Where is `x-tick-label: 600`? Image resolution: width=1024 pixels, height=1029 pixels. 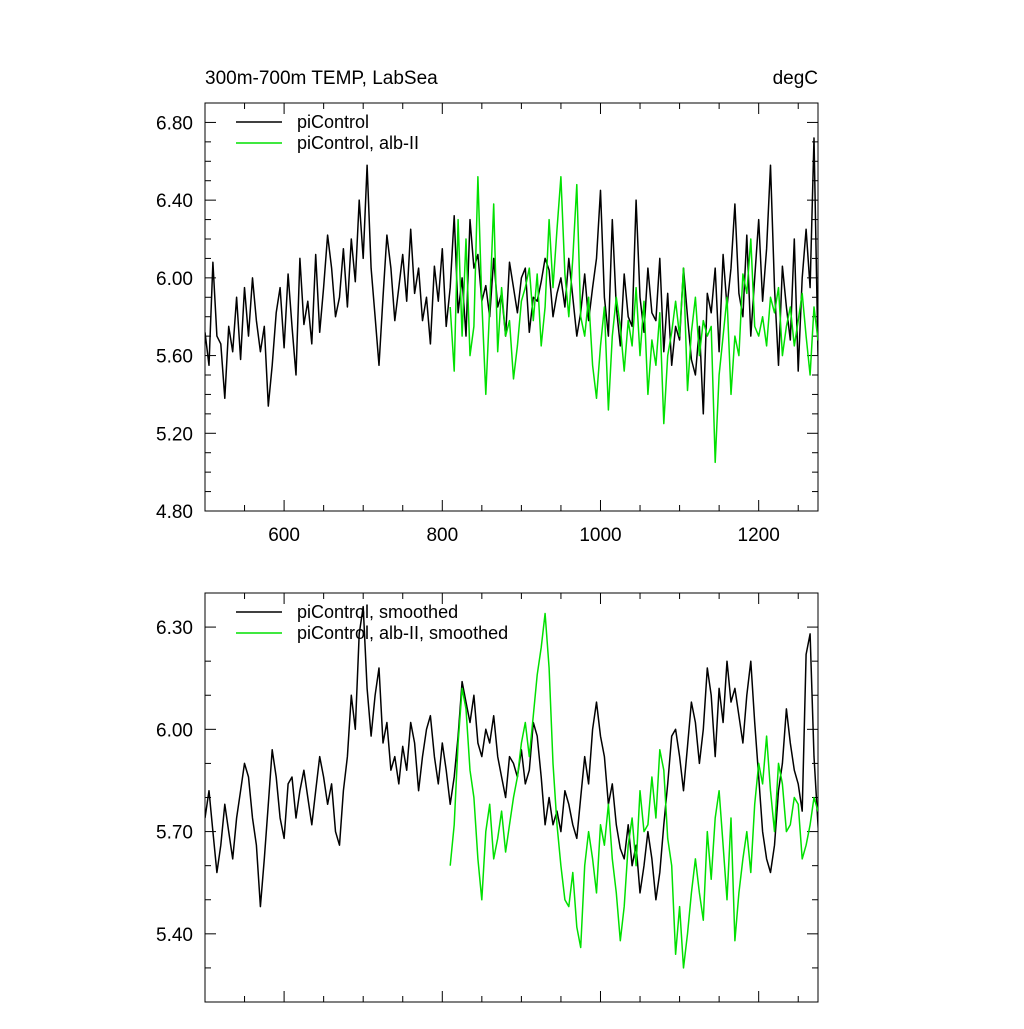 x-tick-label: 600 is located at coordinates (284, 535).